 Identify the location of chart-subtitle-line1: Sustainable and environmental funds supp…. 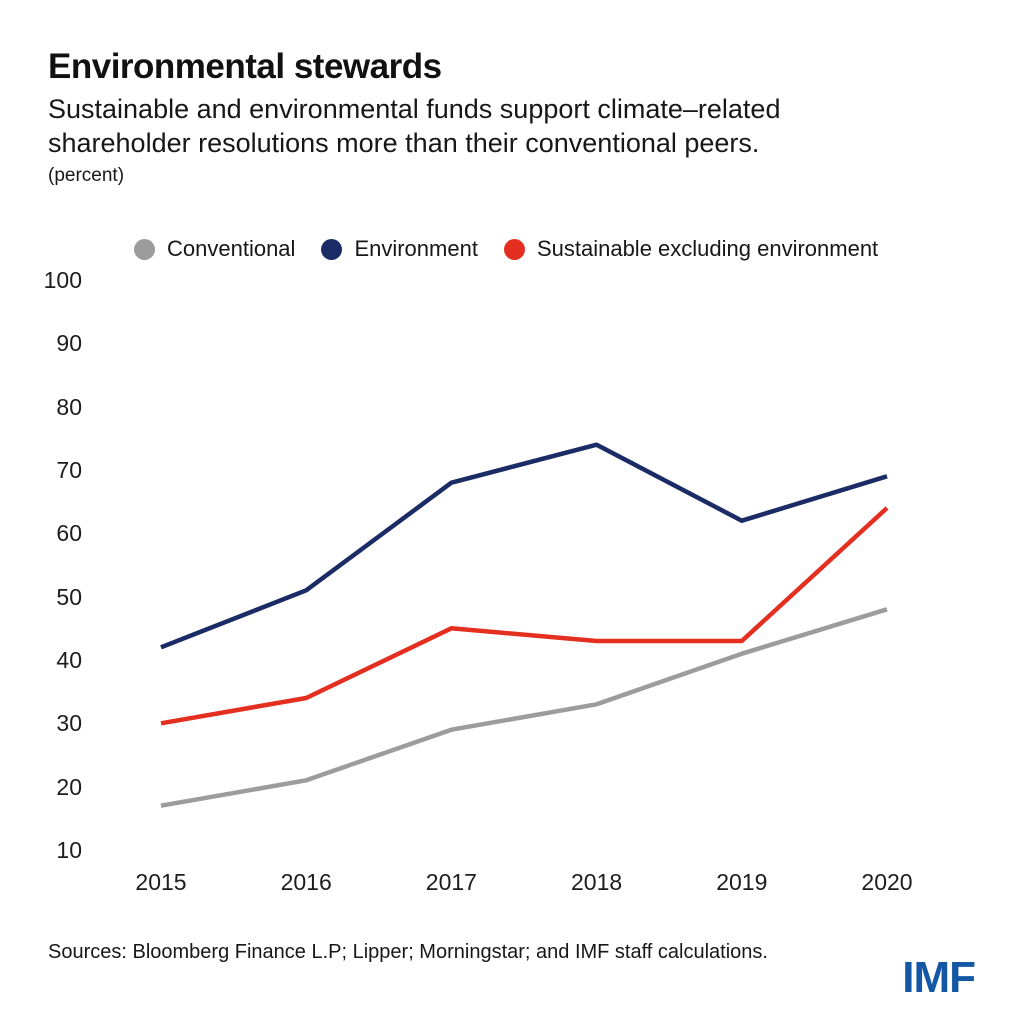
(414, 109).